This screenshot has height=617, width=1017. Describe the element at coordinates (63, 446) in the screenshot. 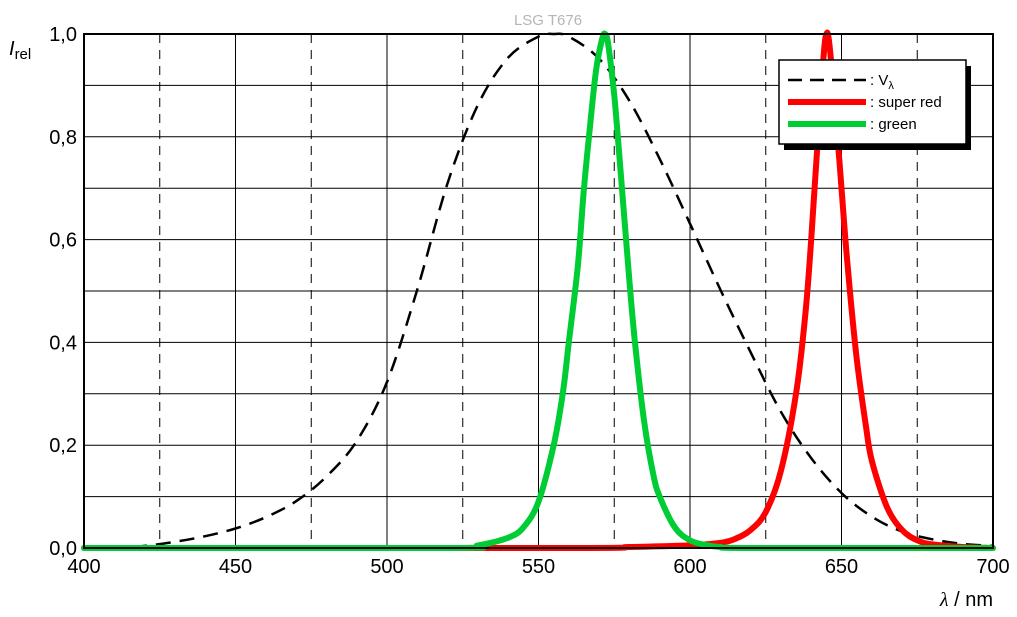

I see `y-tick-label: 0,2` at that location.